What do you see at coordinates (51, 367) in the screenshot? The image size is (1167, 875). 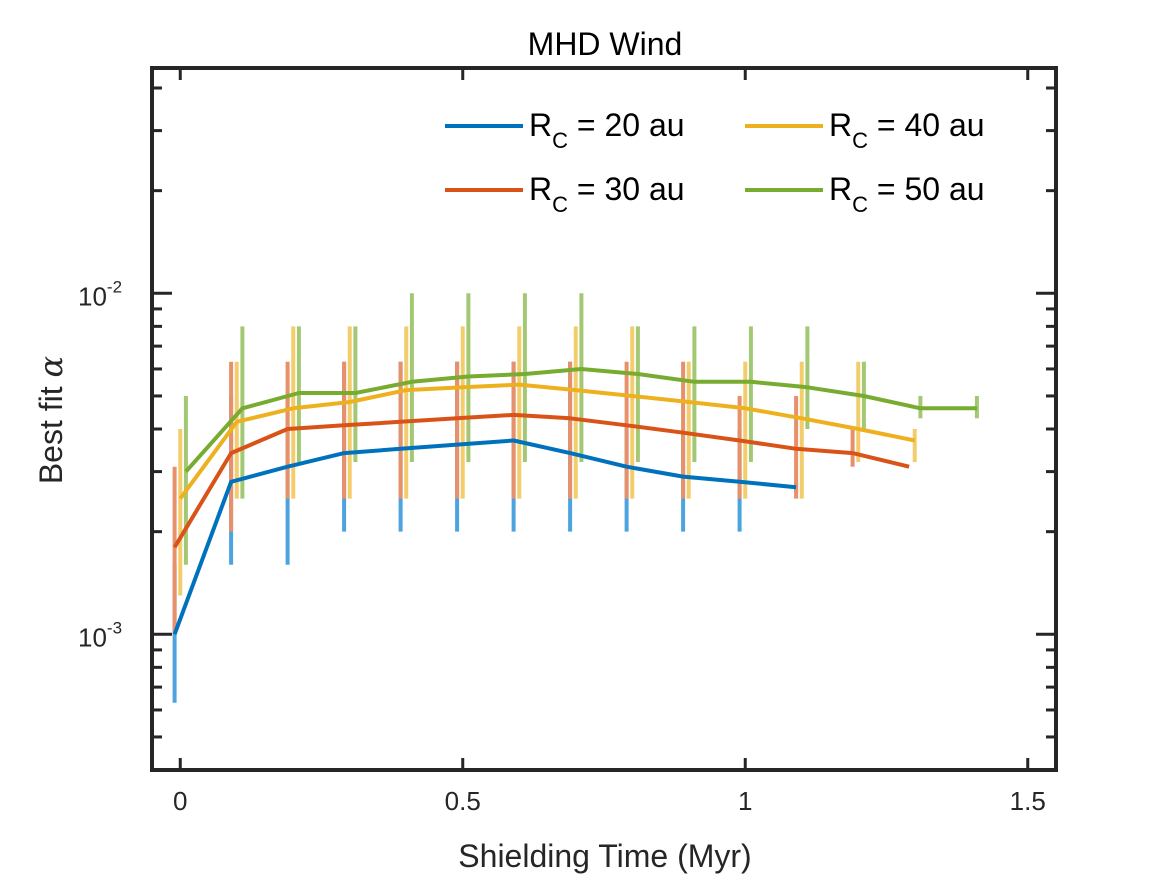 I see `y-axis-label-symbol: α` at bounding box center [51, 367].